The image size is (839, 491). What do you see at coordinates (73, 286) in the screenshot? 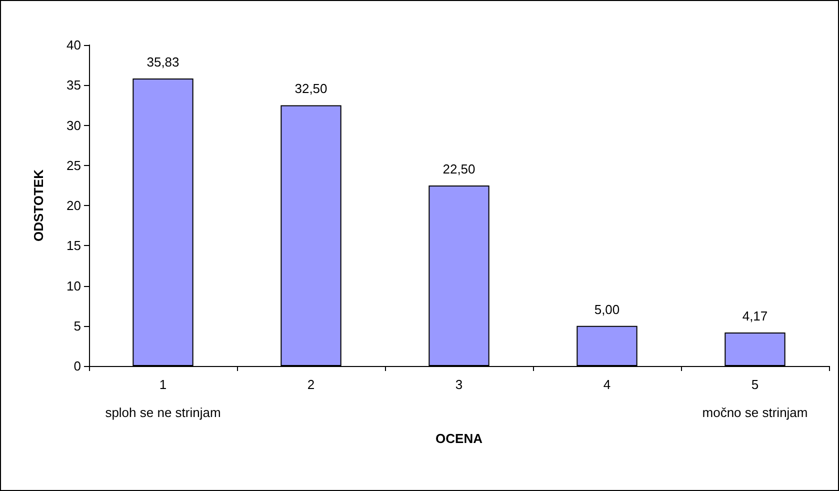
I see `y-tick-label: 10` at bounding box center [73, 286].